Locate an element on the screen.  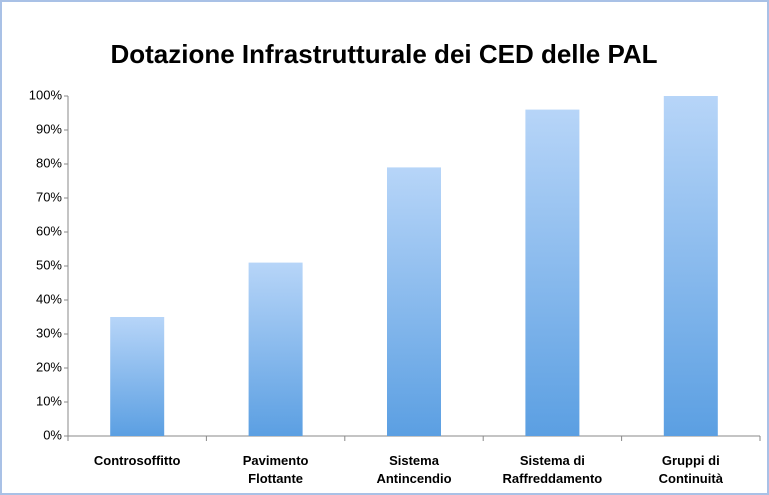
x-tick-label: Sistema di Raffreddamento is located at coordinates (552, 469).